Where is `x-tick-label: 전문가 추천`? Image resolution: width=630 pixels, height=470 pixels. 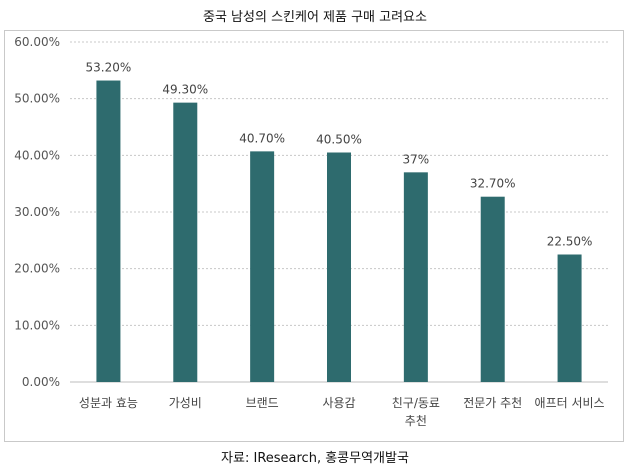 x-tick-label: 전문가 추천 is located at coordinates (492, 402).